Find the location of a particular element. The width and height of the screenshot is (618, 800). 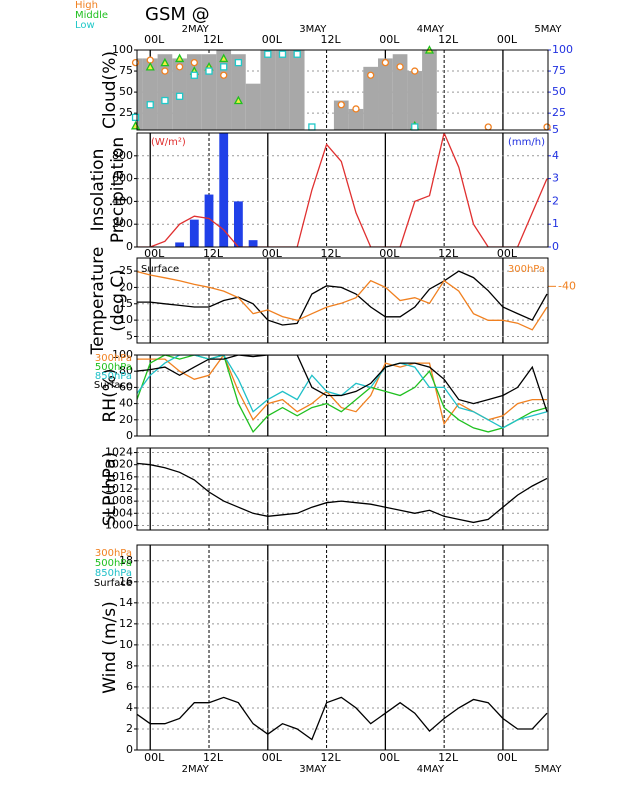

y-tick-label: 50 is located at coordinates (126, 91).